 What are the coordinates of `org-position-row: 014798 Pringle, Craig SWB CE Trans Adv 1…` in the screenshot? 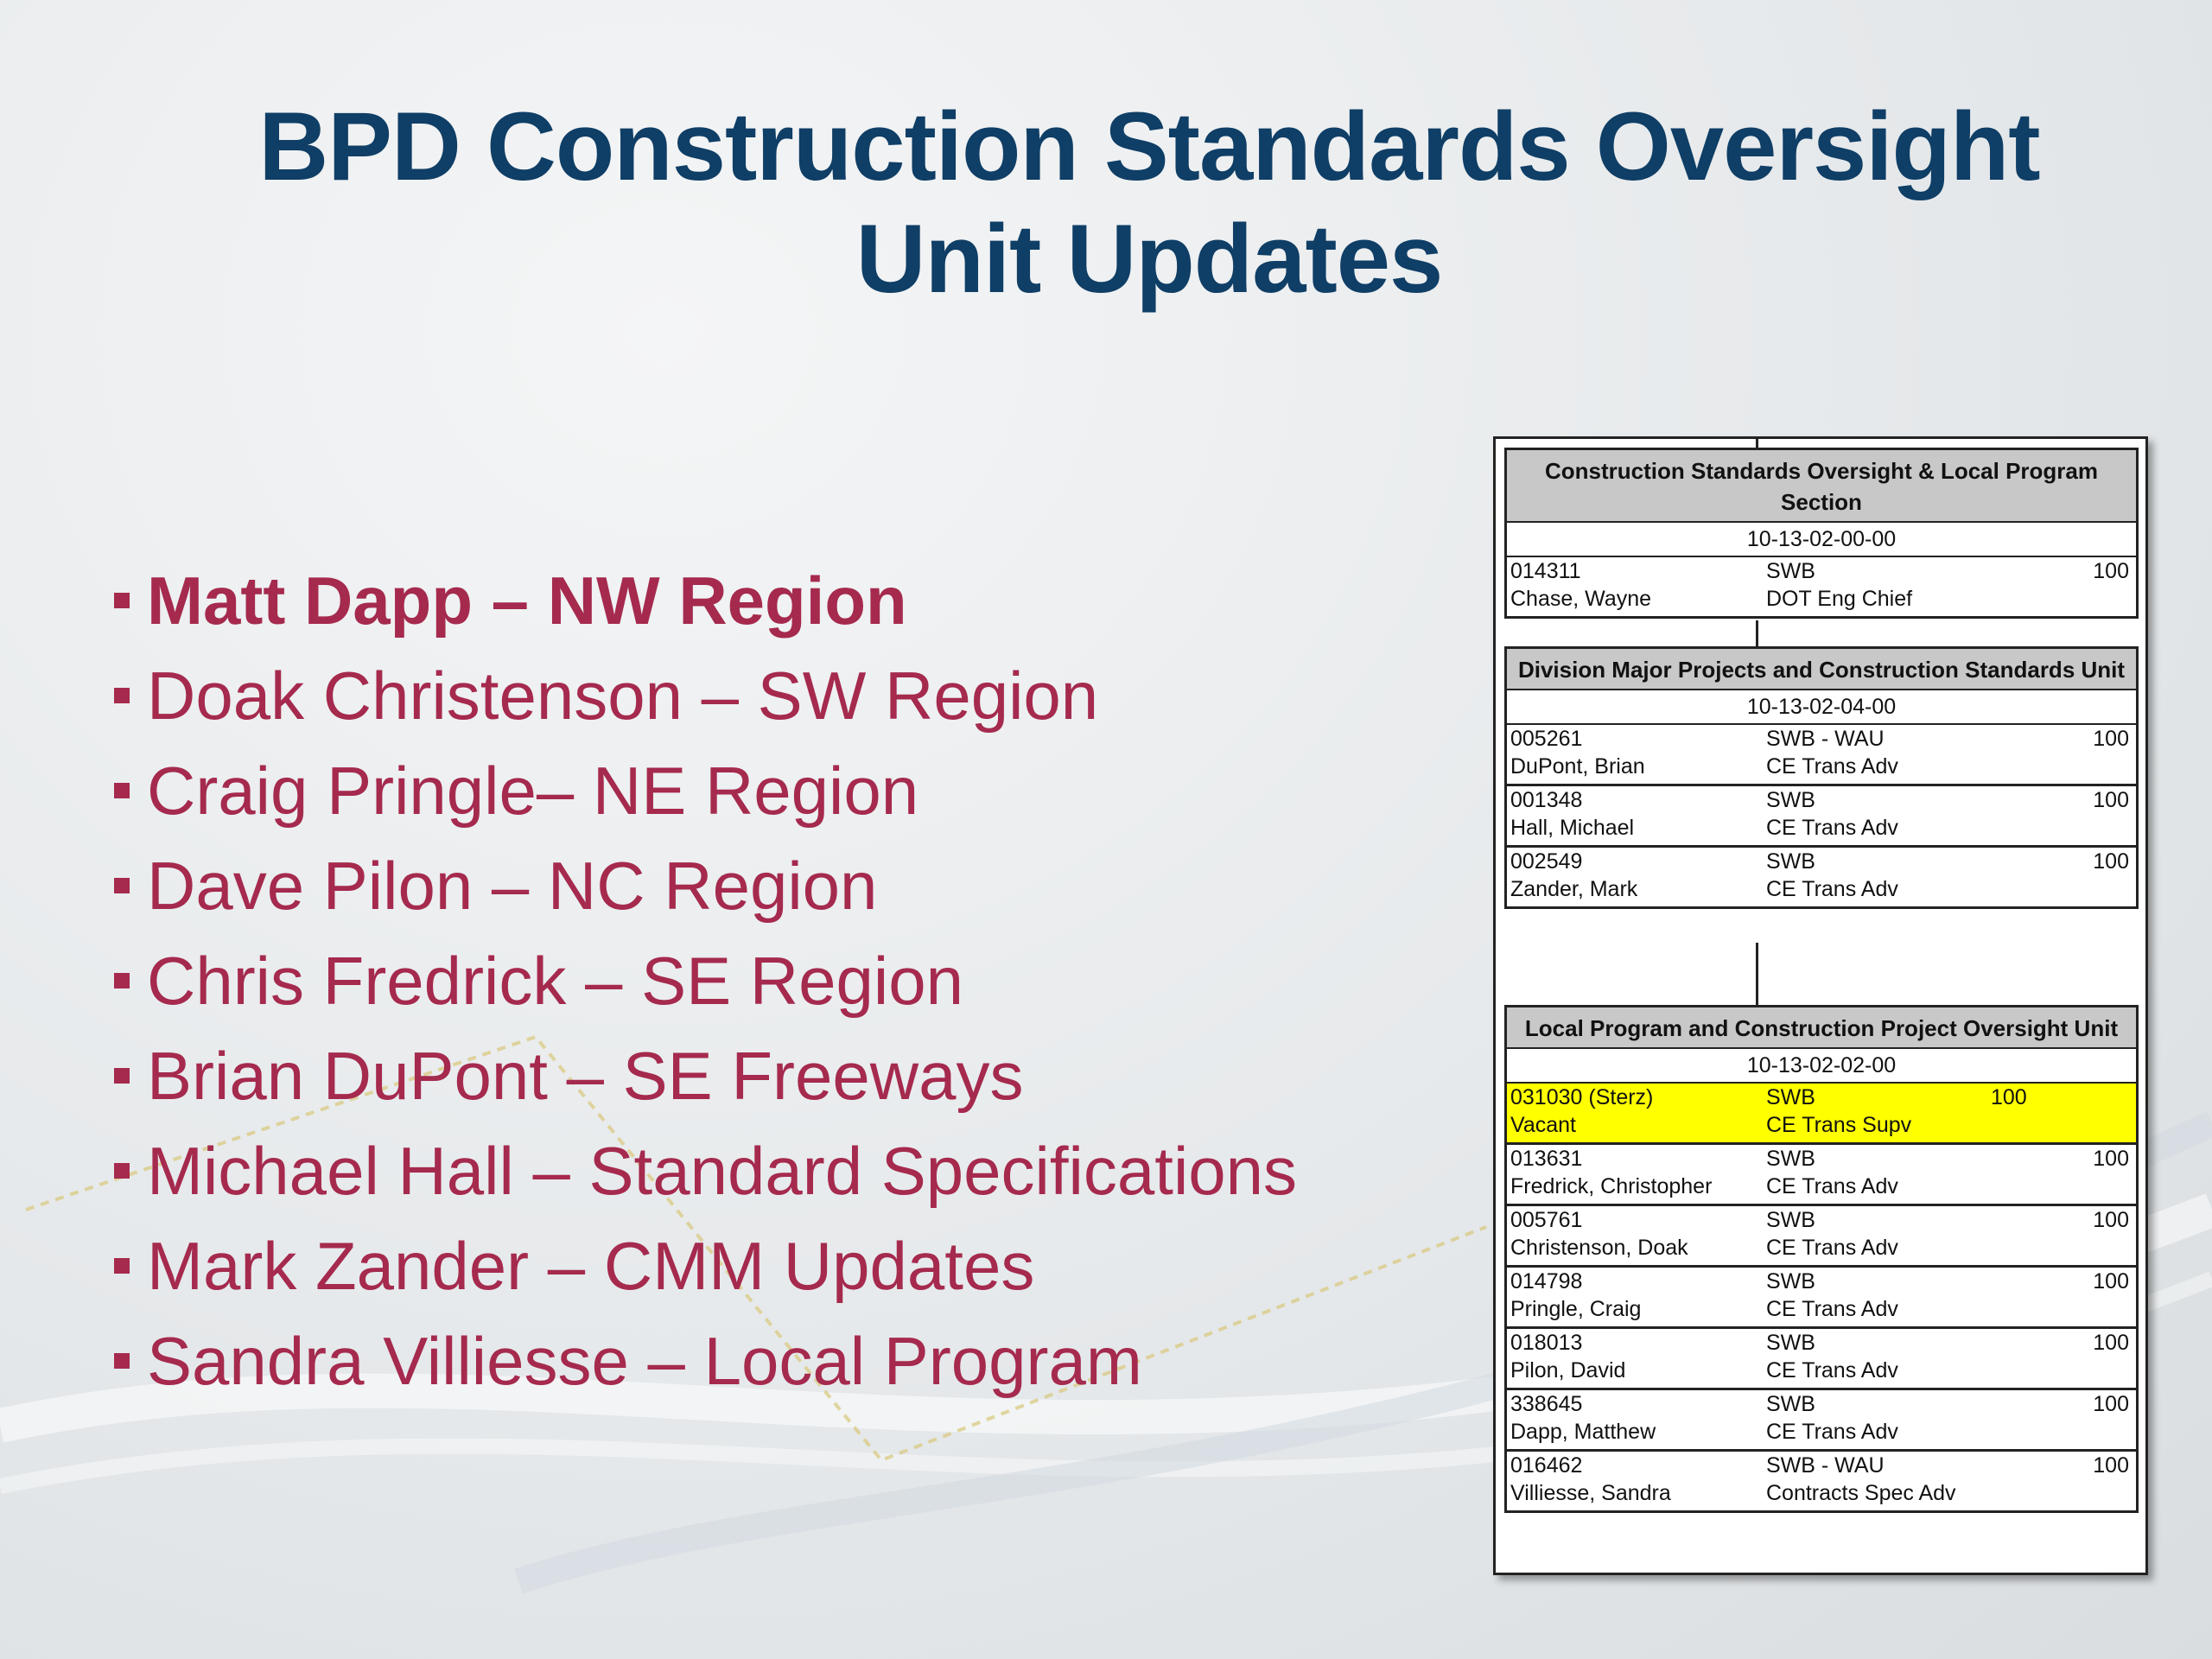 It's located at (1821, 1298).